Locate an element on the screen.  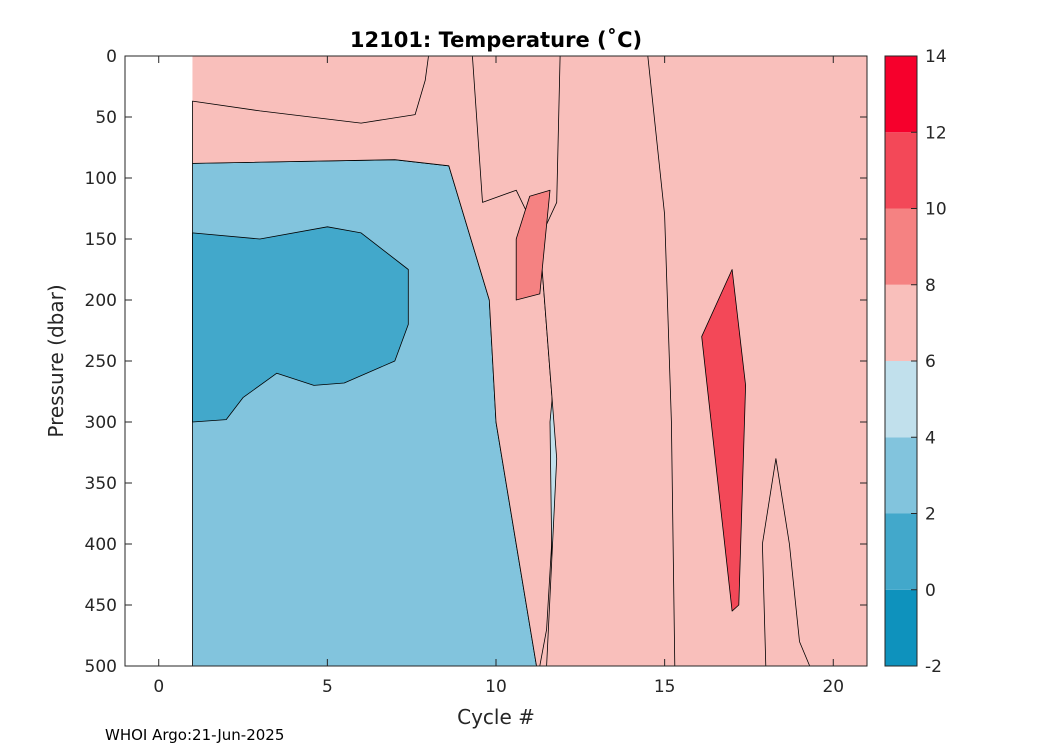
y-tick-label: 350 is located at coordinates (101, 484).